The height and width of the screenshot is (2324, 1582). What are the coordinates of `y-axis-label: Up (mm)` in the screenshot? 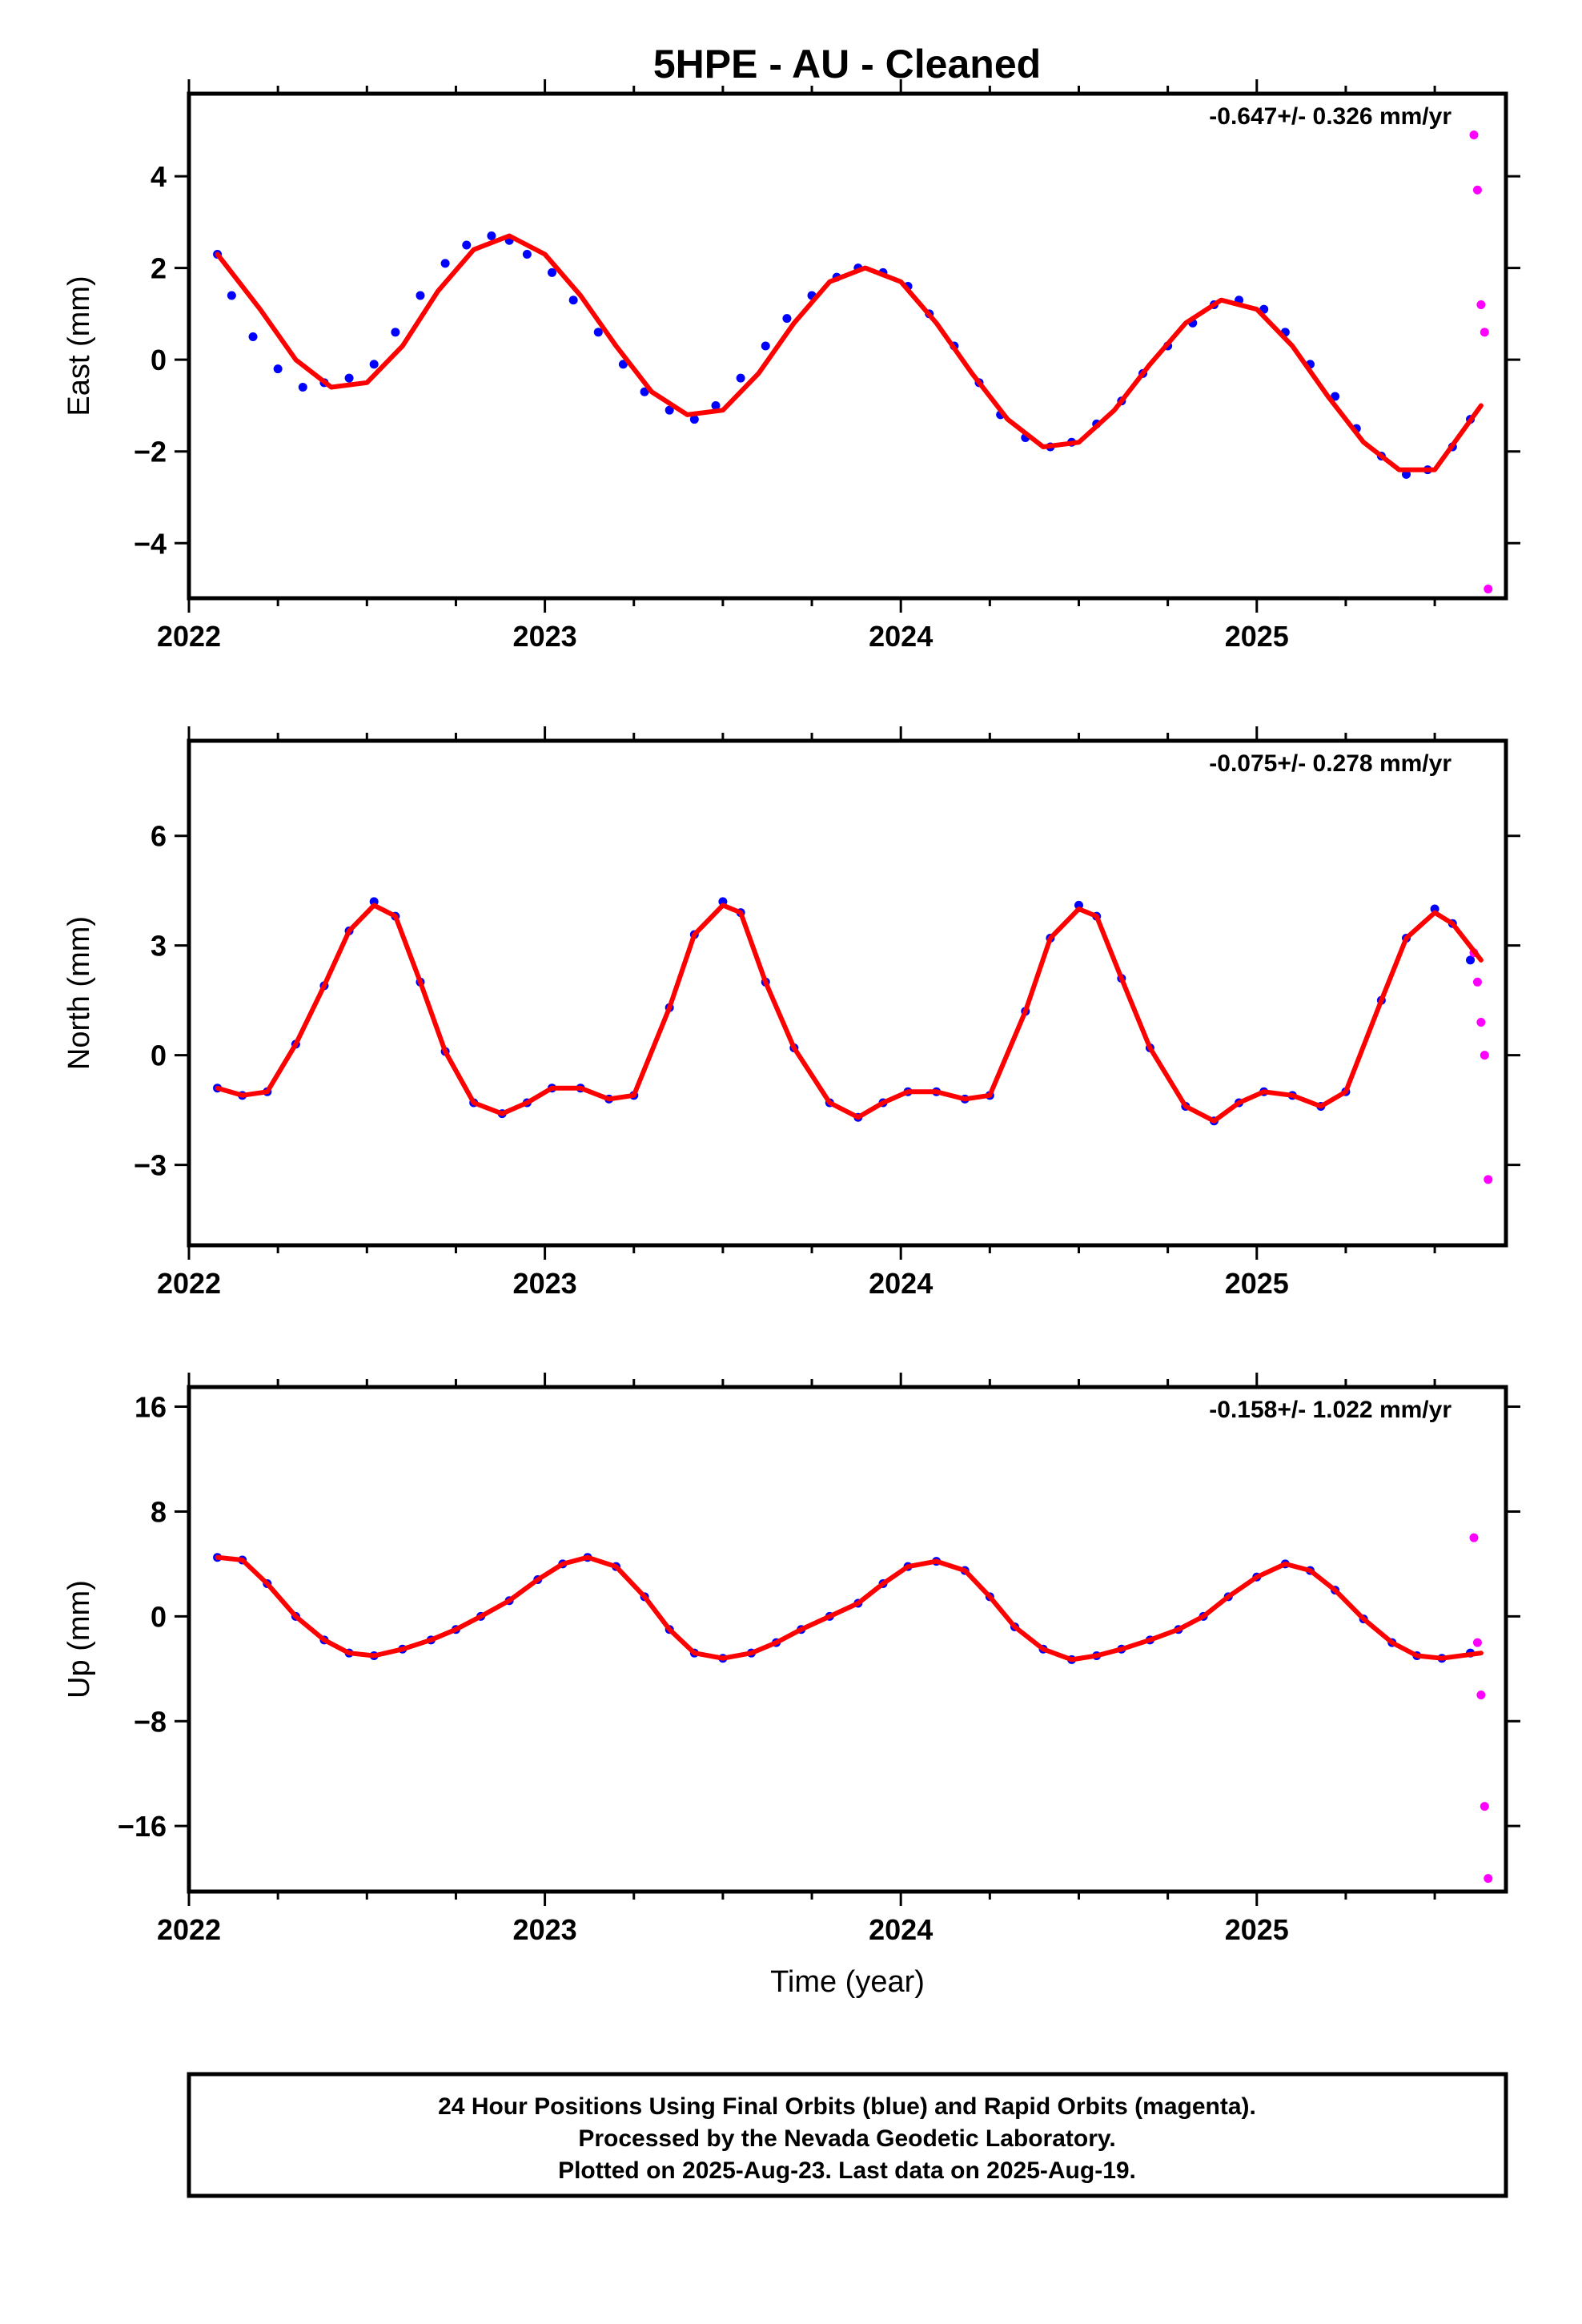 It's located at (79, 1639).